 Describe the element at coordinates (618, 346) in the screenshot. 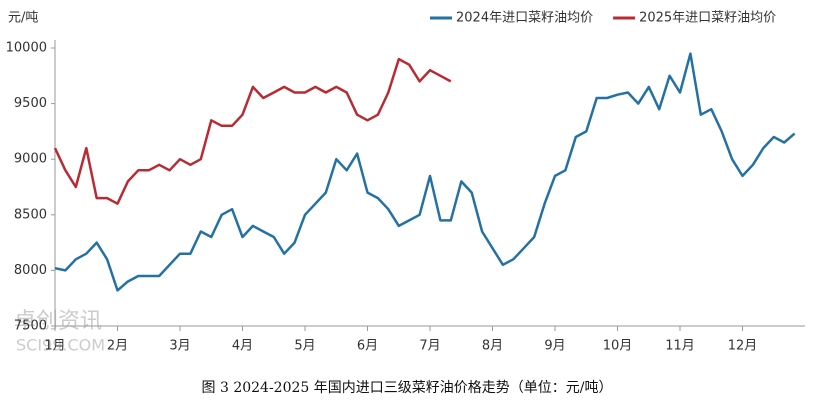

I see `x-tick-label: 10月` at that location.